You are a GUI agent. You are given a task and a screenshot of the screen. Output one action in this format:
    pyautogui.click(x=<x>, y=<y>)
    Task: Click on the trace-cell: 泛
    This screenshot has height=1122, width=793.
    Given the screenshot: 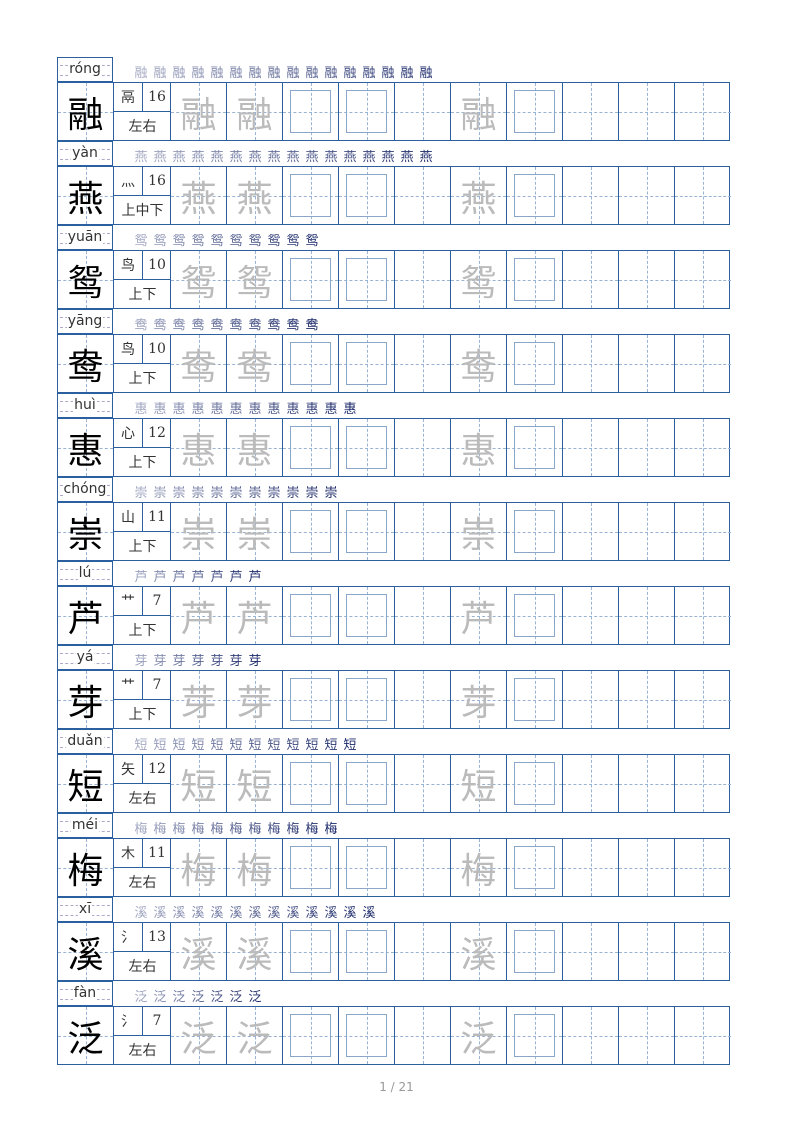 What is the action you would take?
    pyautogui.click(x=479, y=1035)
    